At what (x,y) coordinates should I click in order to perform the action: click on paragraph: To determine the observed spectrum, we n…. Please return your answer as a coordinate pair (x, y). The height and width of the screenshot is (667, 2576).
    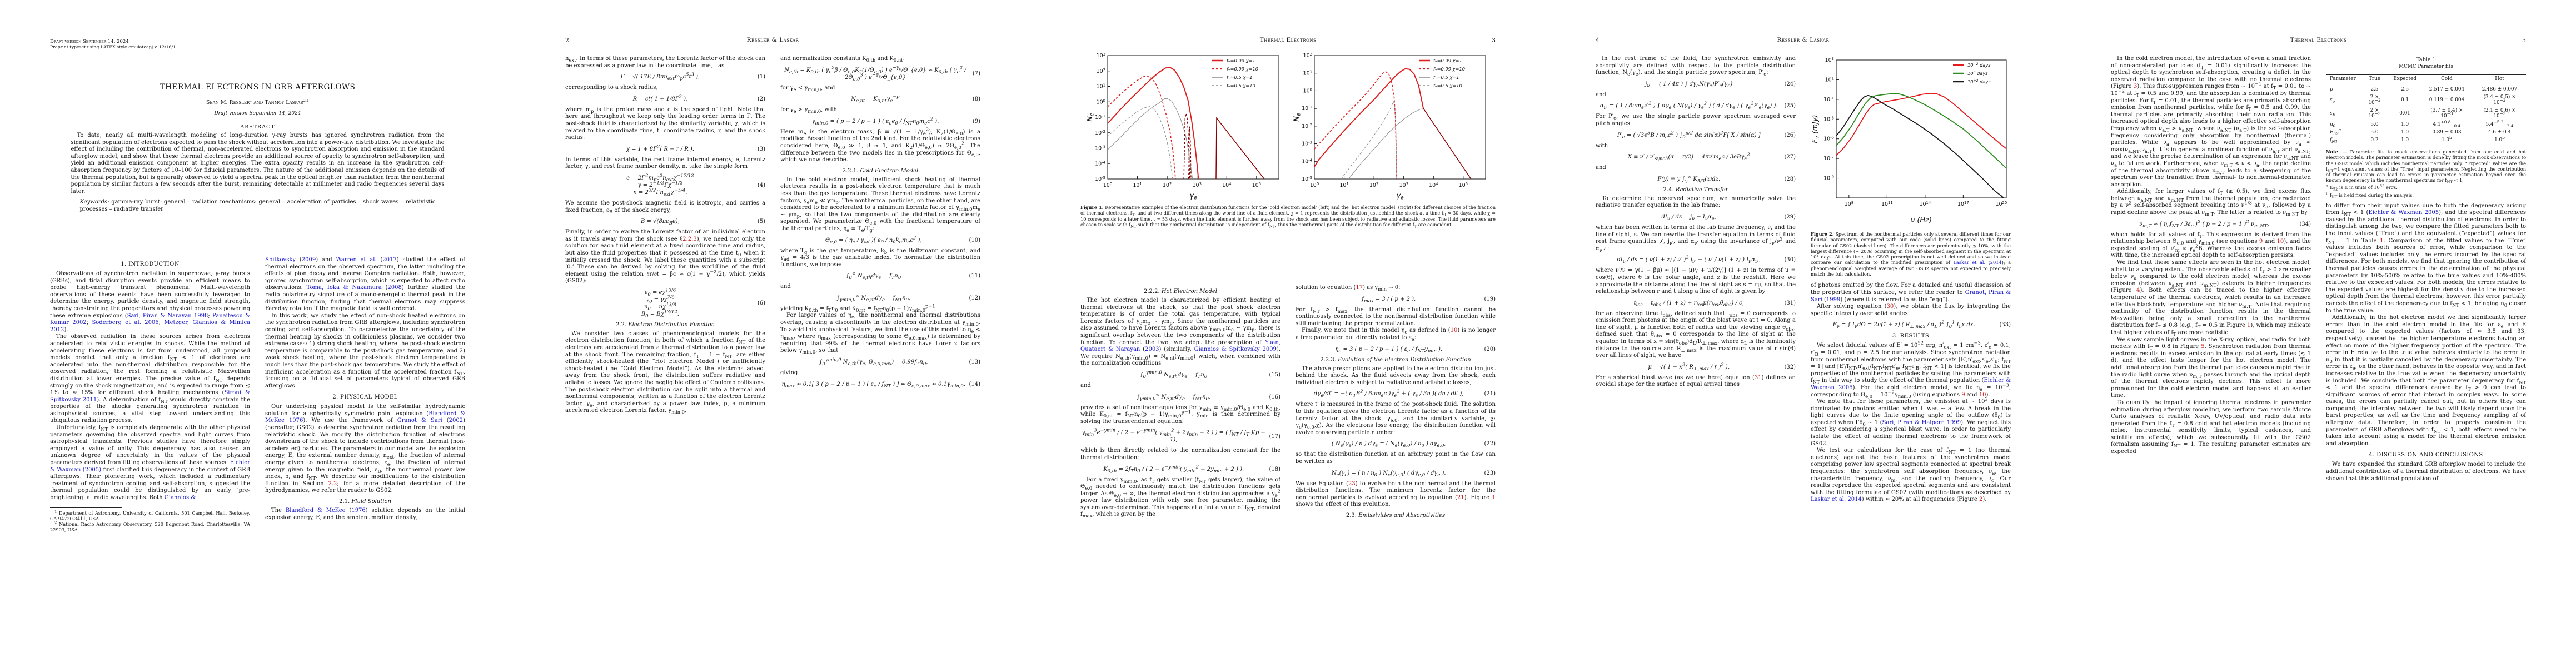
    Looking at the image, I should click on (1696, 202).